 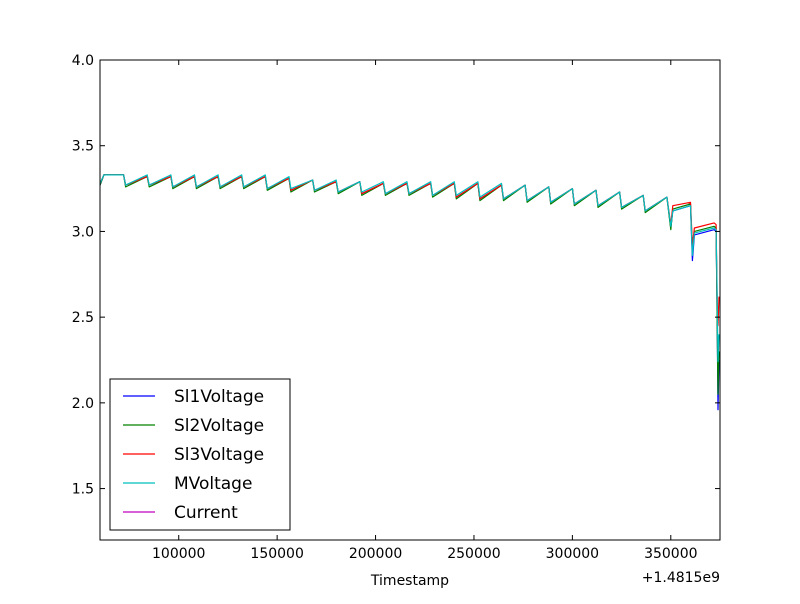 I want to click on x-axis-offset-label: +1.4815e9, so click(x=681, y=578).